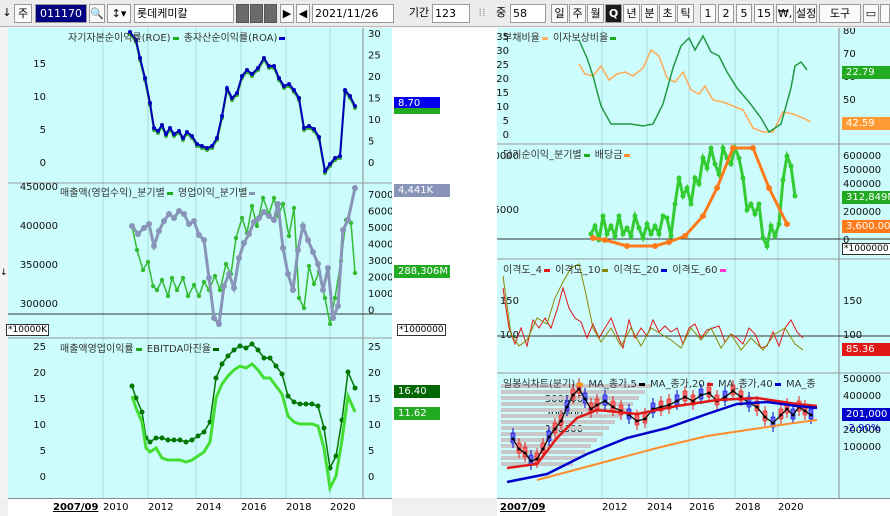 The height and width of the screenshot is (516, 890). What do you see at coordinates (380, 294) in the screenshot?
I see `opincome-tick: 100000` at bounding box center [380, 294].